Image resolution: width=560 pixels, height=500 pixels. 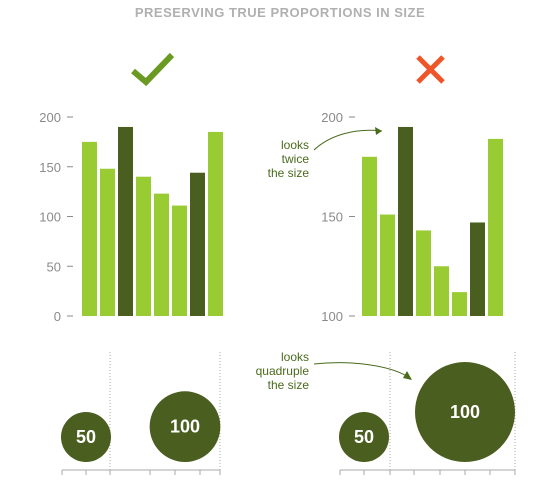 I want to click on left-bubble-chart: 50 100, so click(x=141, y=413).